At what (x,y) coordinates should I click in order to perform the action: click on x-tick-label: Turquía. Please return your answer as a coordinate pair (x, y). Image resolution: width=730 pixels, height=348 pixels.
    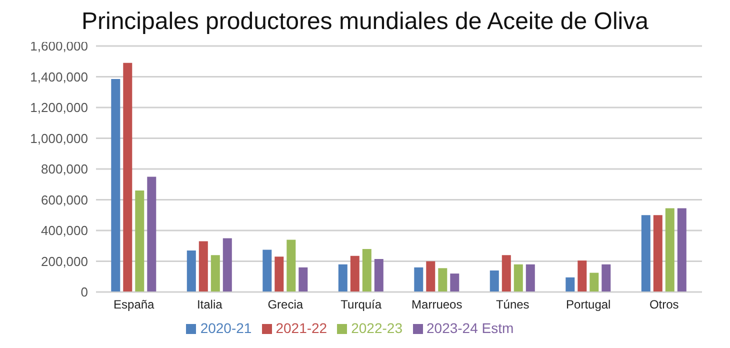
    Looking at the image, I should click on (361, 305).